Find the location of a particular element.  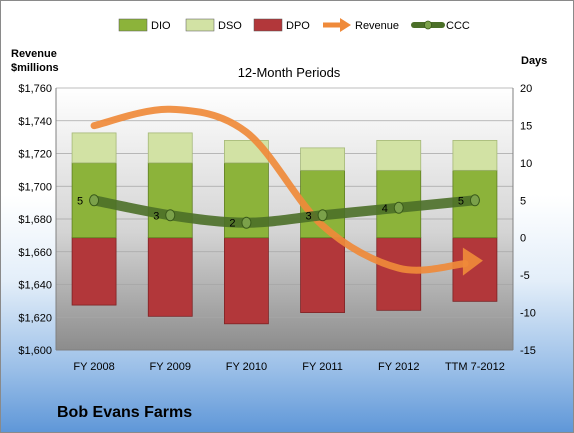

legend: DIO DSO DPO Revenue CCC is located at coordinates (294, 25).